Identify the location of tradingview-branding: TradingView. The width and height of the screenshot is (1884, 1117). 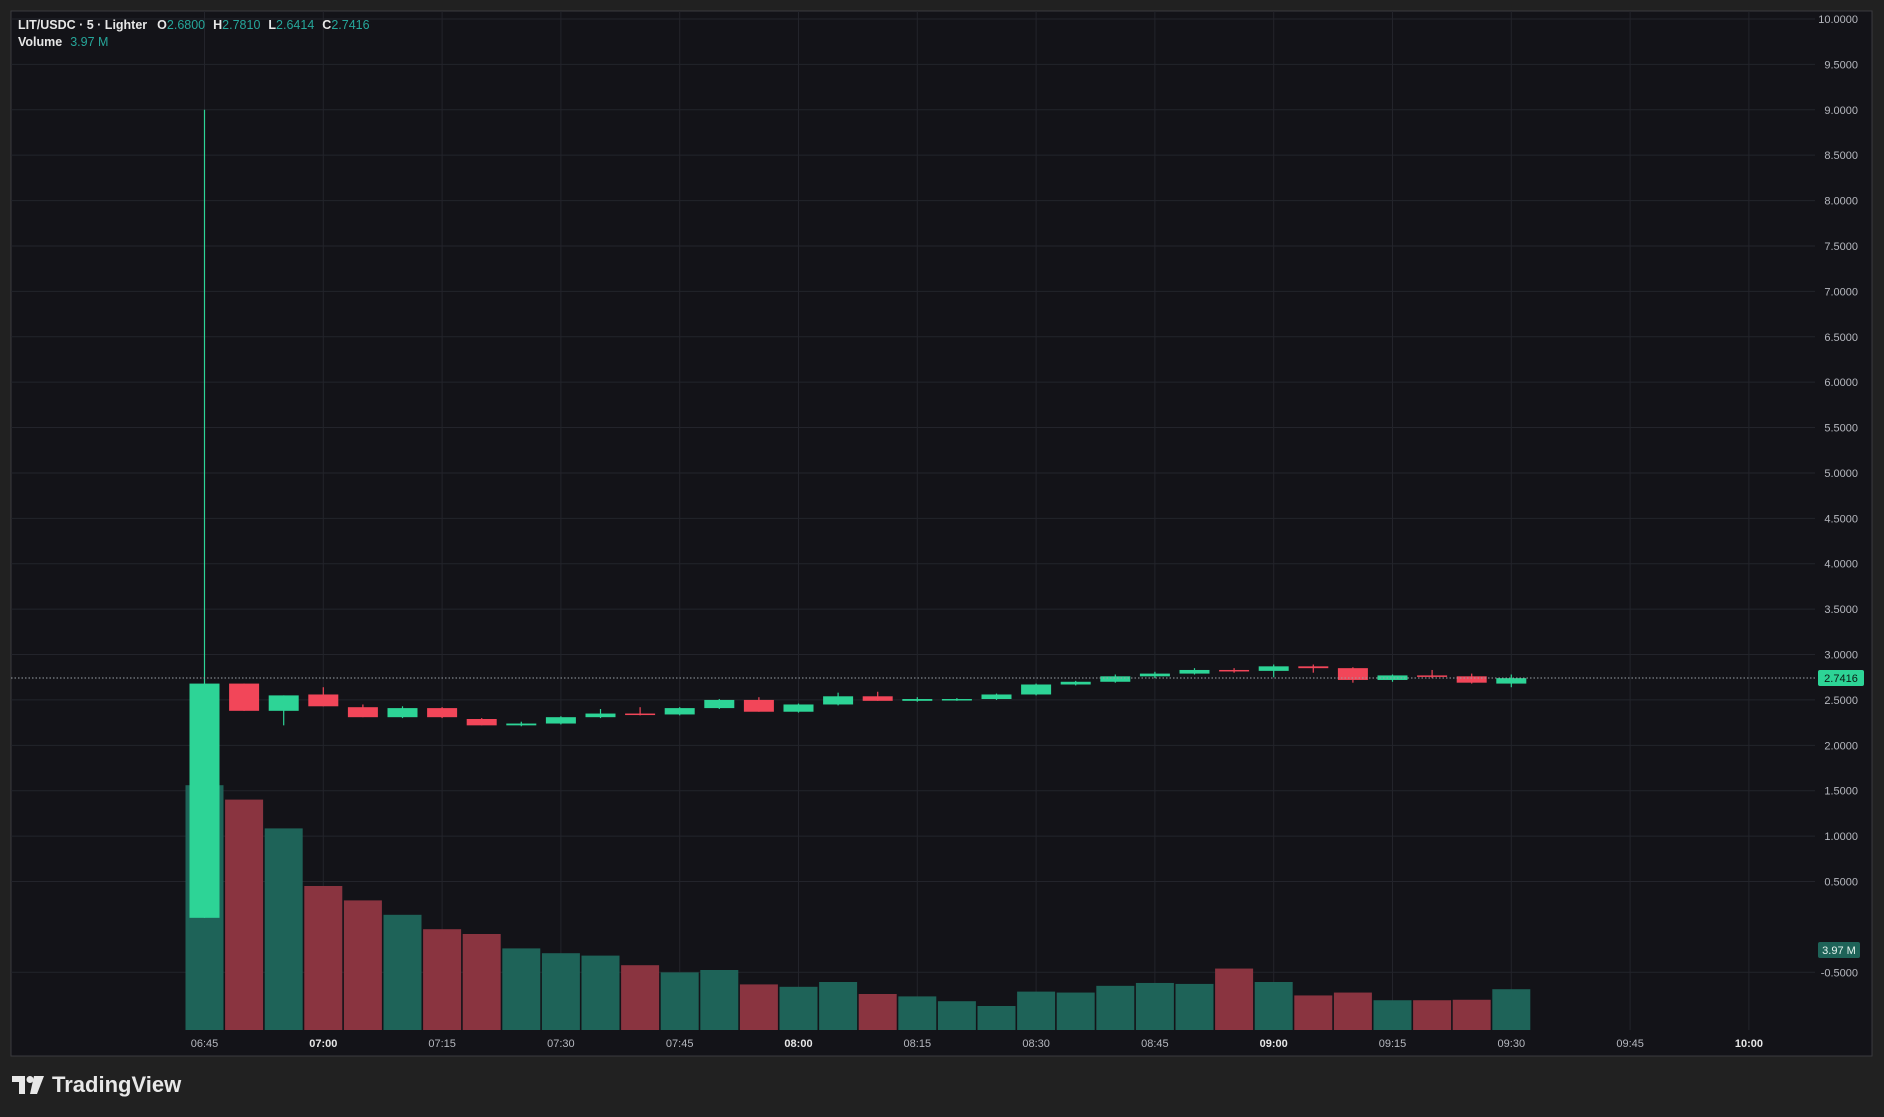
(96, 1085).